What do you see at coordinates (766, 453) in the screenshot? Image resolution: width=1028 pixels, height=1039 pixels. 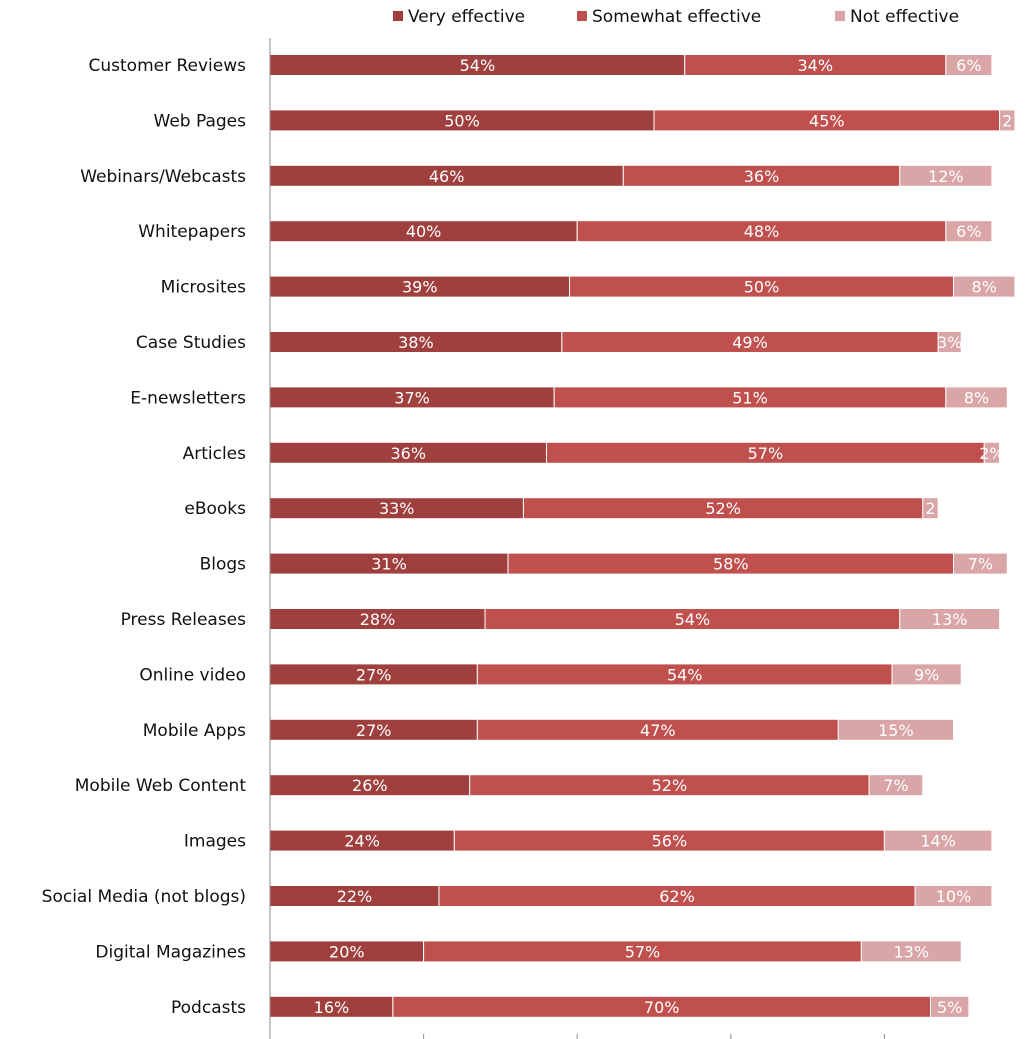 I see `value-label-articles-somewhat-effective: 57%` at bounding box center [766, 453].